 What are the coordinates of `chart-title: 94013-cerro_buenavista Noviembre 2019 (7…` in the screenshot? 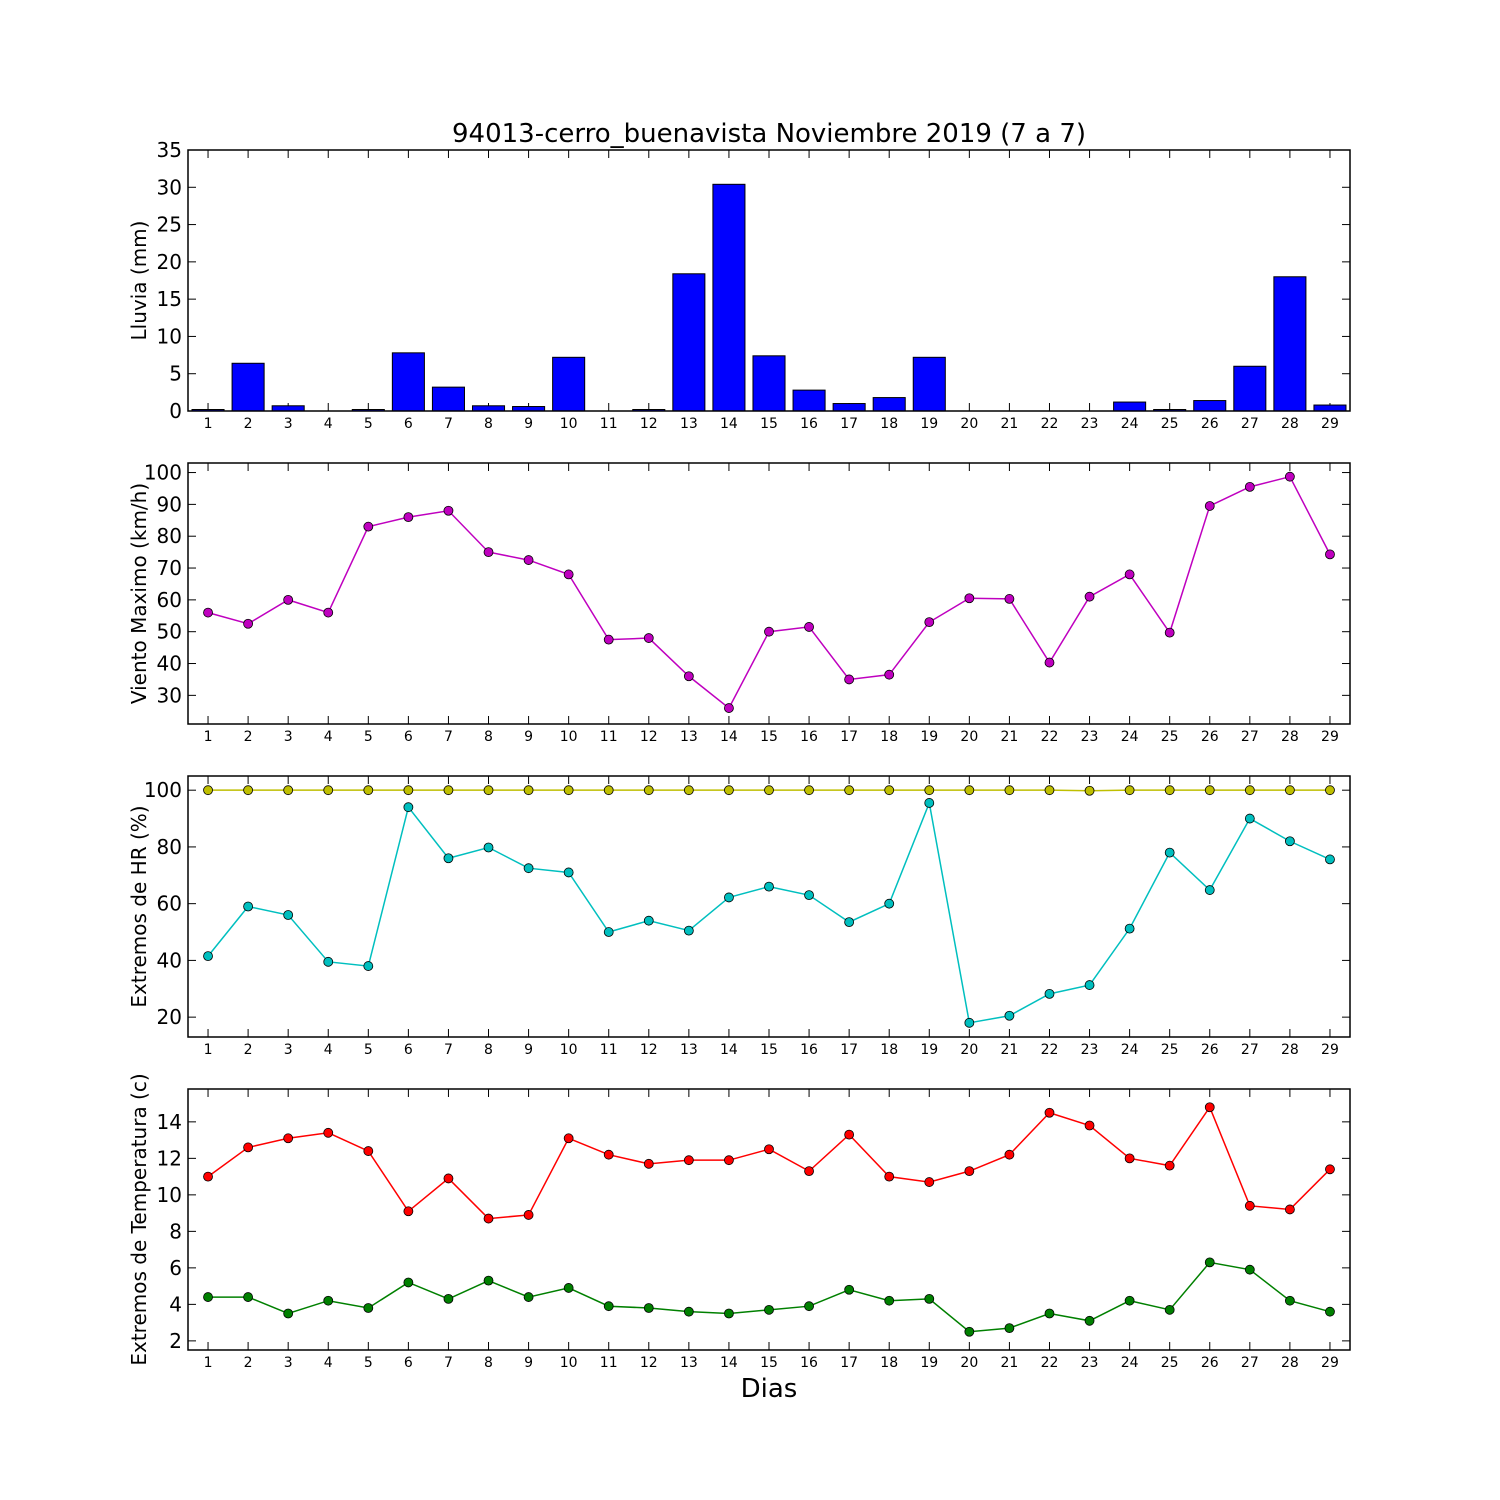 It's located at (769, 134).